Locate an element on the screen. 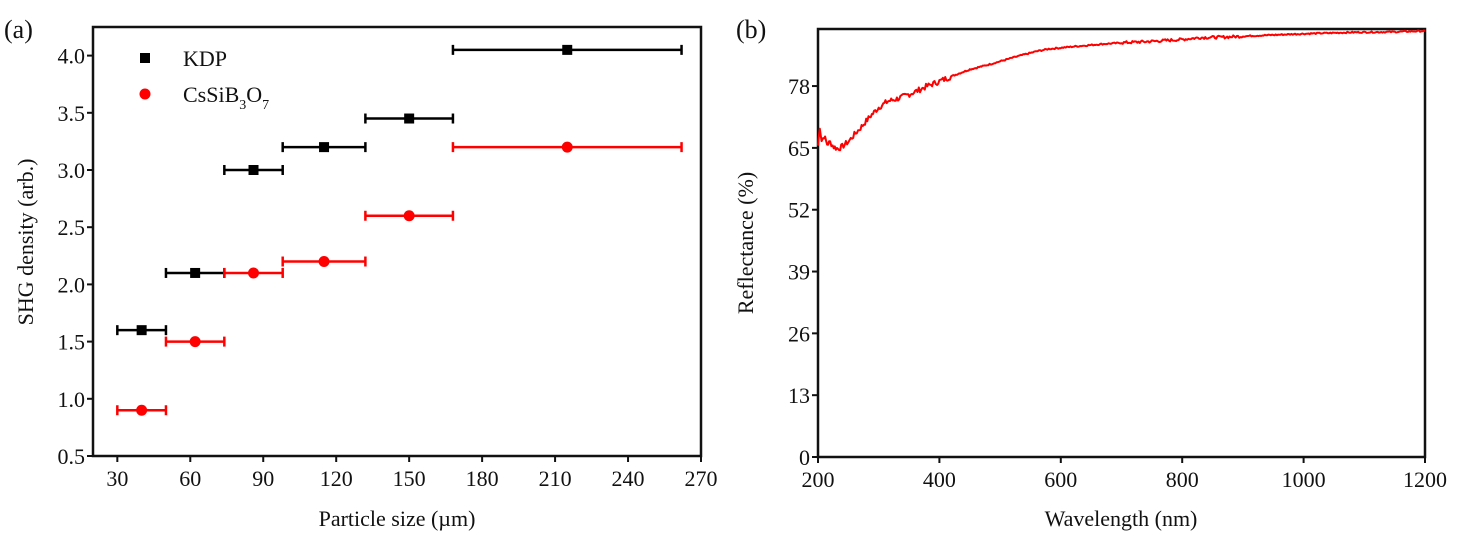 This screenshot has width=1462, height=538. x-tick-label: 1200 is located at coordinates (1425, 479).